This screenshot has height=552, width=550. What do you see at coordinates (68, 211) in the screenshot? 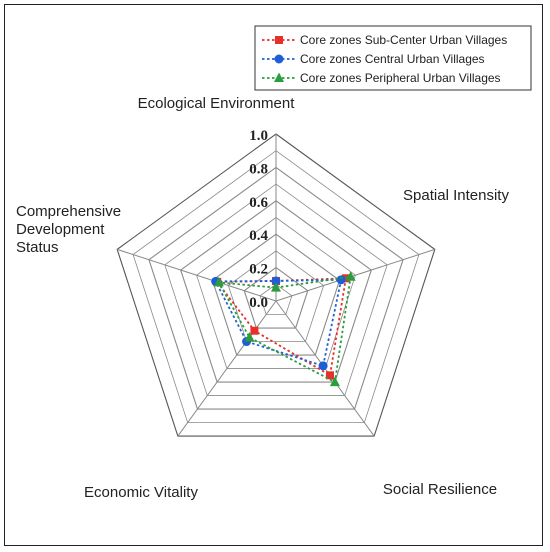
I see `axis-label-line: Comprehensive` at bounding box center [68, 211].